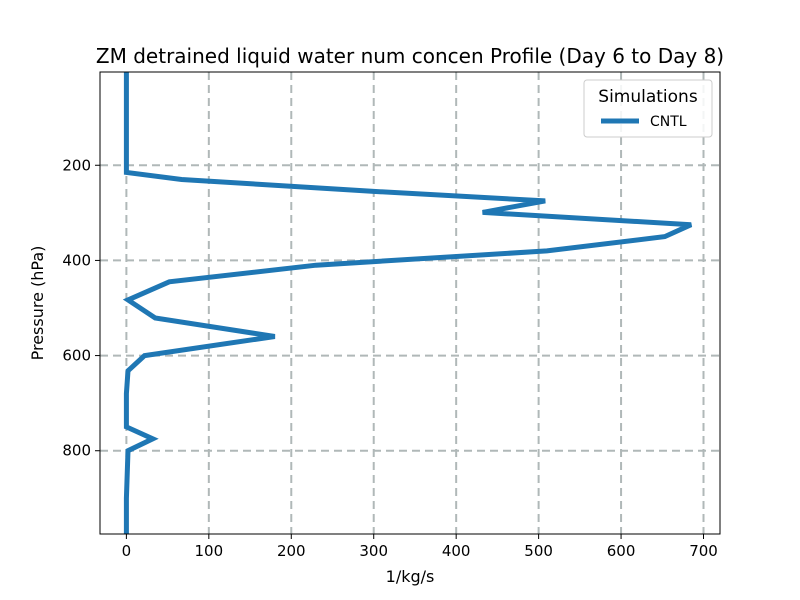  Describe the element at coordinates (76, 356) in the screenshot. I see `y-tick-label: 600` at that location.